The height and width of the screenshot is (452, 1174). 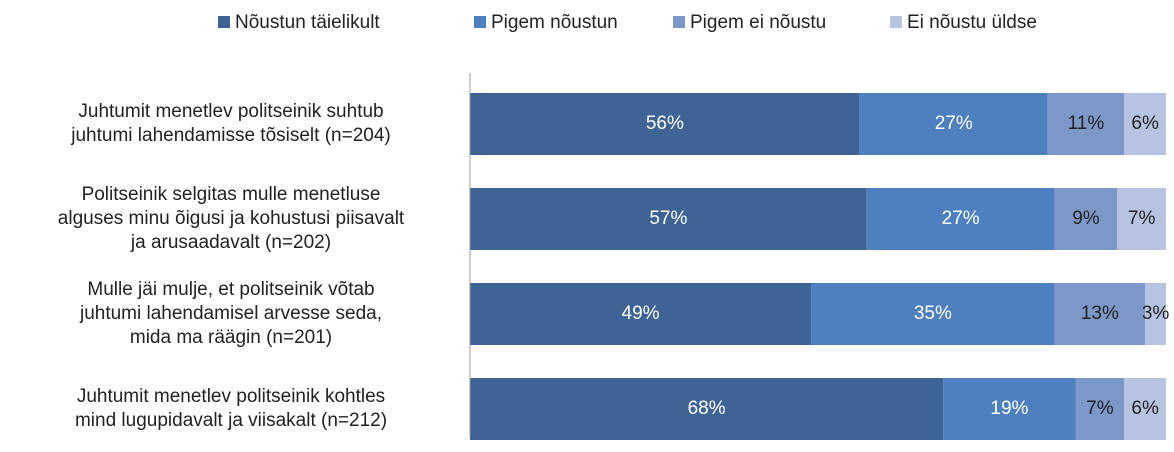 I want to click on data-label: 57%, so click(x=668, y=218).